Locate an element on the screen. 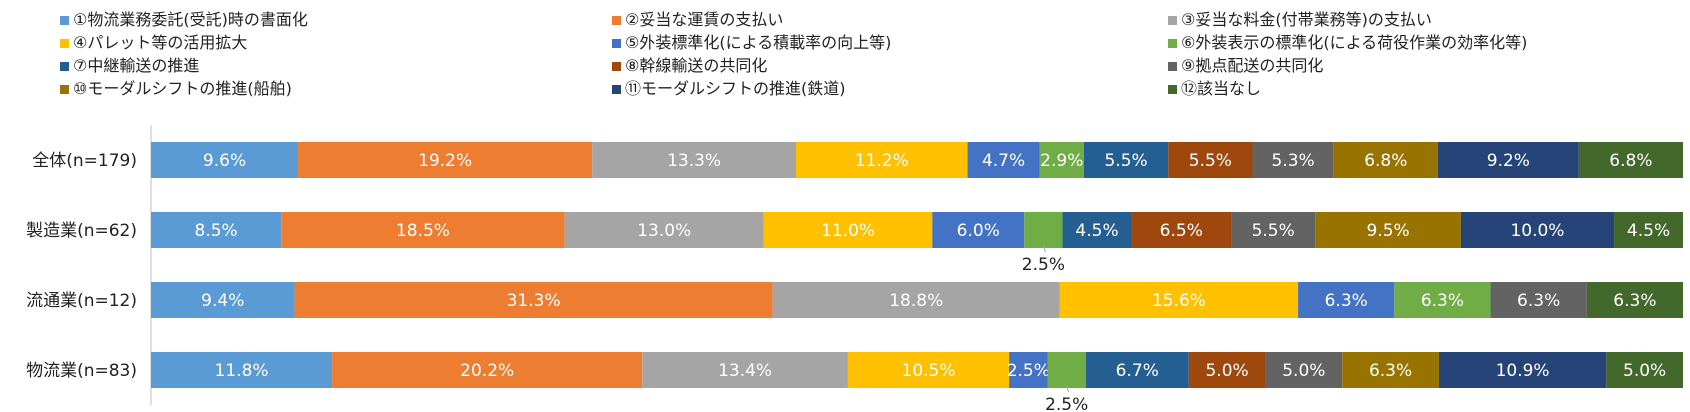 The image size is (1690, 412). data-label: 19.2% is located at coordinates (445, 161).